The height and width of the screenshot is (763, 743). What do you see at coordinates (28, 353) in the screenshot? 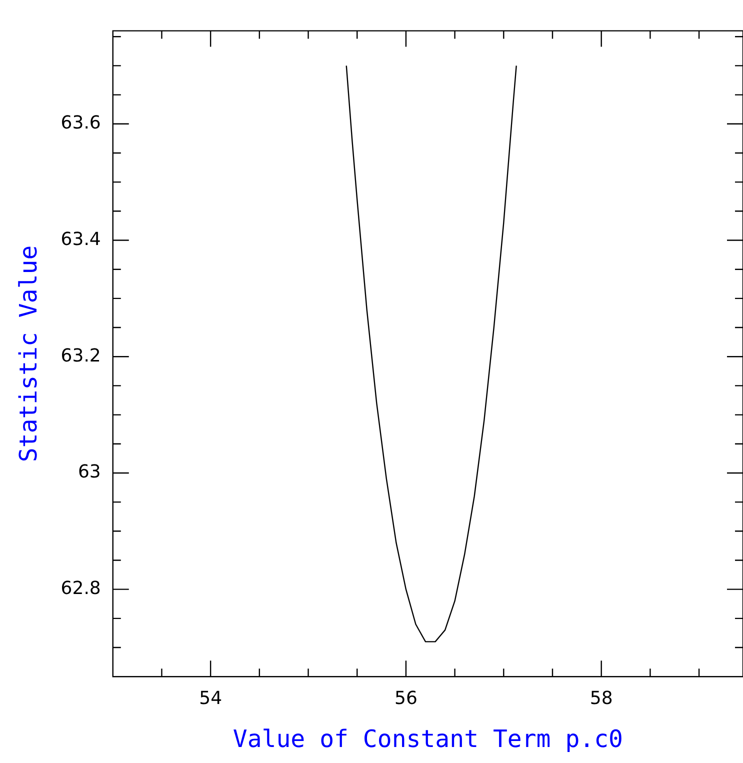
I see `y-axis-title: Statistic Value` at bounding box center [28, 353].